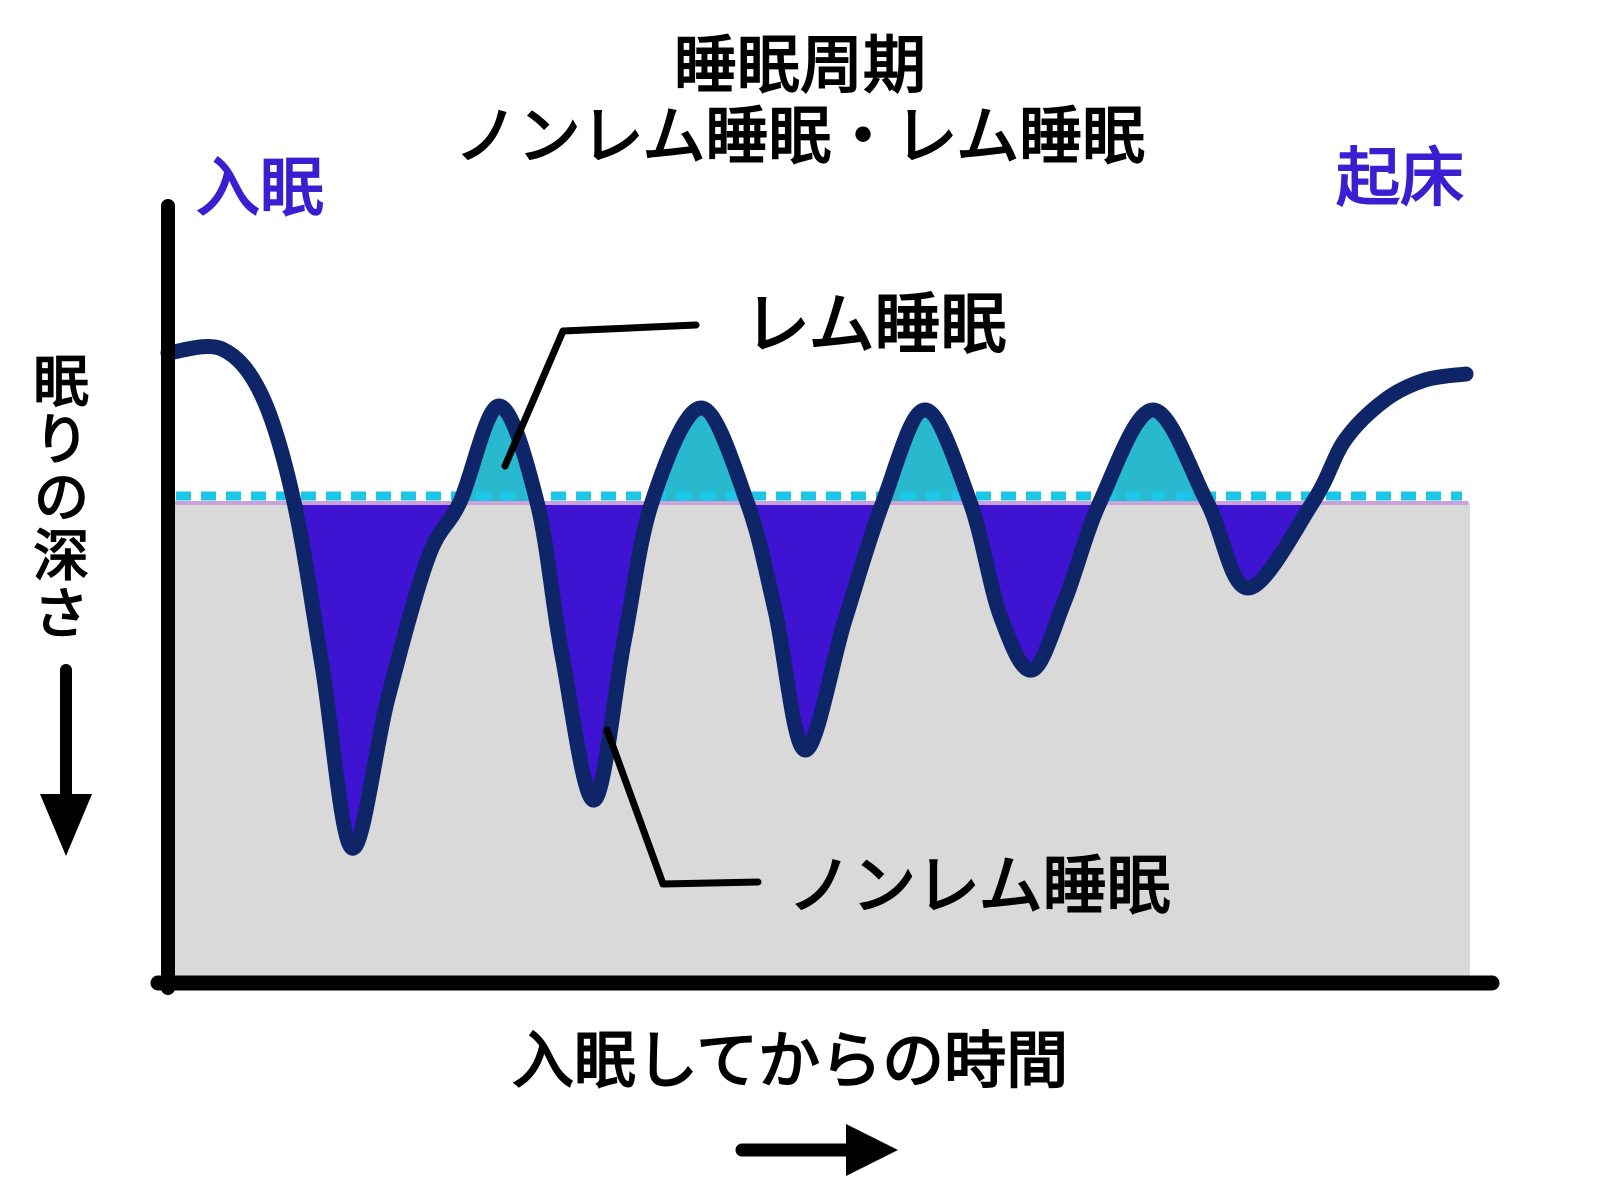 The height and width of the screenshot is (1200, 1600). Describe the element at coordinates (800, 136) in the screenshot. I see `chart-title-line2: ノンレム睡眠・レム睡眠` at that location.